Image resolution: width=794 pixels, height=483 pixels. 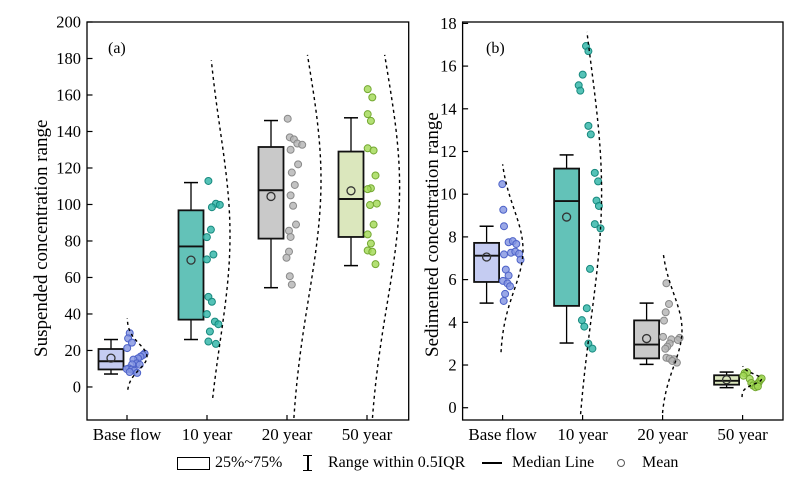 What do you see at coordinates (452, 365) in the screenshot?
I see `y-tick-label: 2` at bounding box center [452, 365].